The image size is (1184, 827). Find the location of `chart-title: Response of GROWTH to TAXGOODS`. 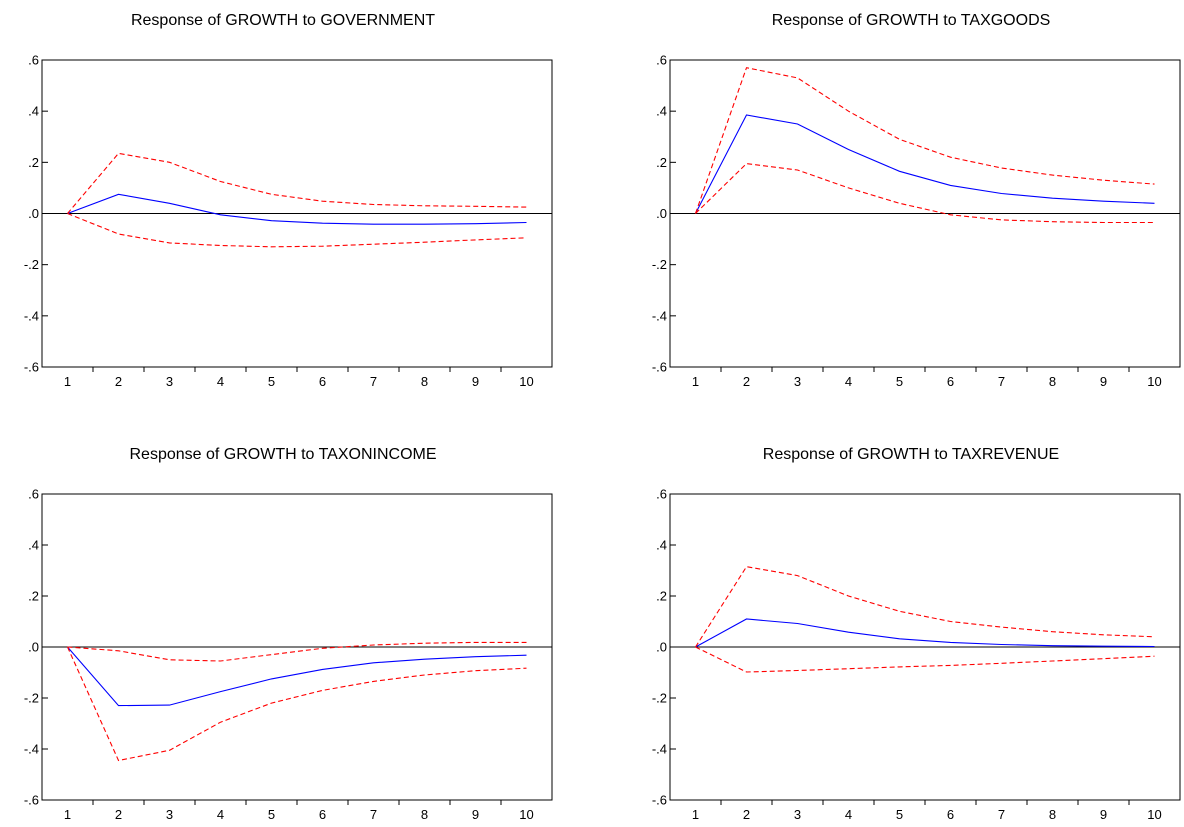

chart-title: Response of GROWTH to TAXGOODS is located at coordinates (911, 20).